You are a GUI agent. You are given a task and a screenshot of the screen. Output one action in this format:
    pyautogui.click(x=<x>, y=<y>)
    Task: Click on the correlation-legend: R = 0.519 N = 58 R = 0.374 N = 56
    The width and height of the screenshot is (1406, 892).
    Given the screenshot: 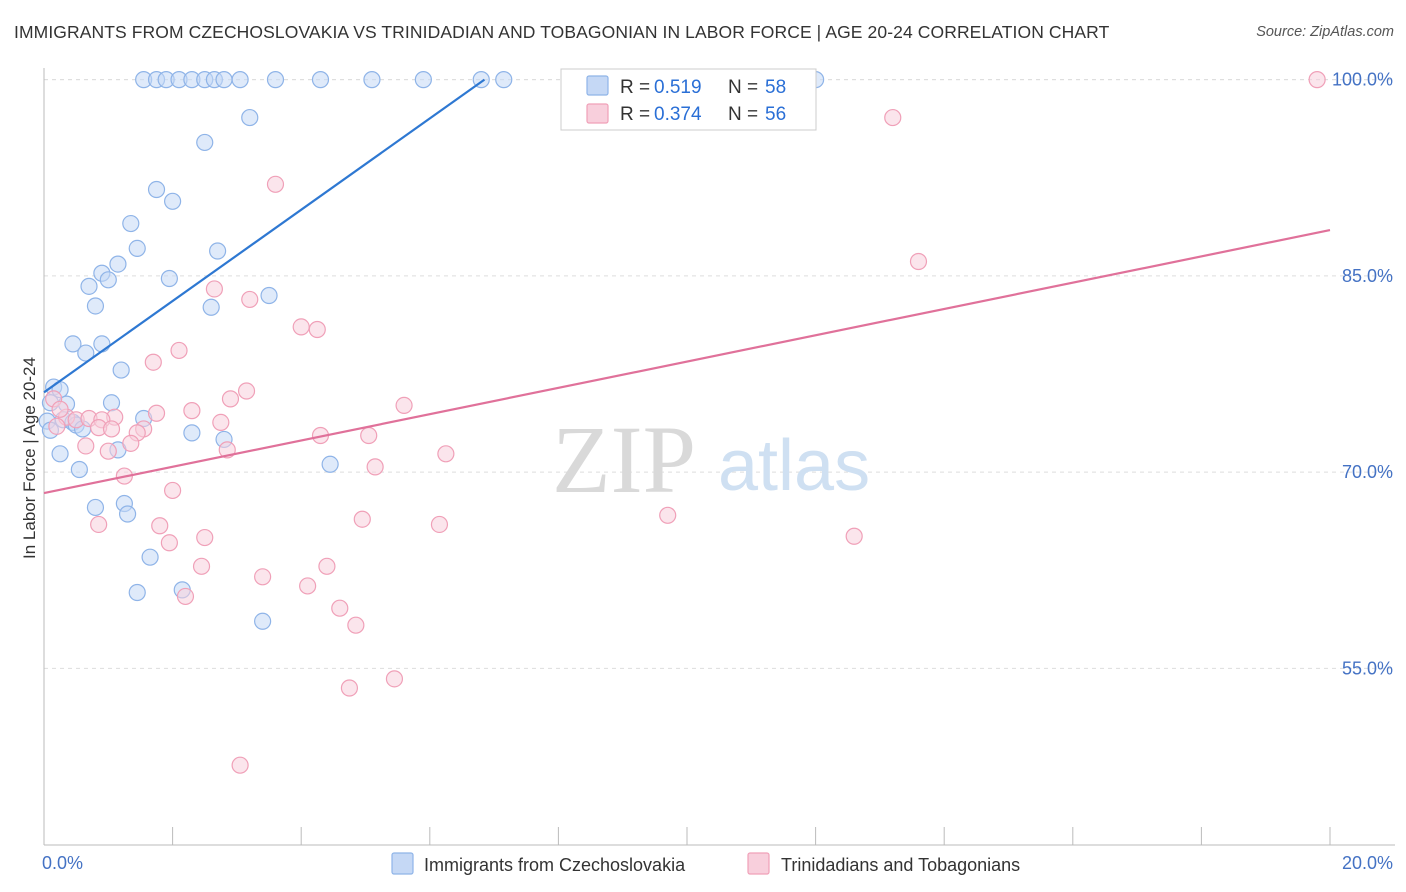 What is the action you would take?
    pyautogui.click(x=688, y=99)
    